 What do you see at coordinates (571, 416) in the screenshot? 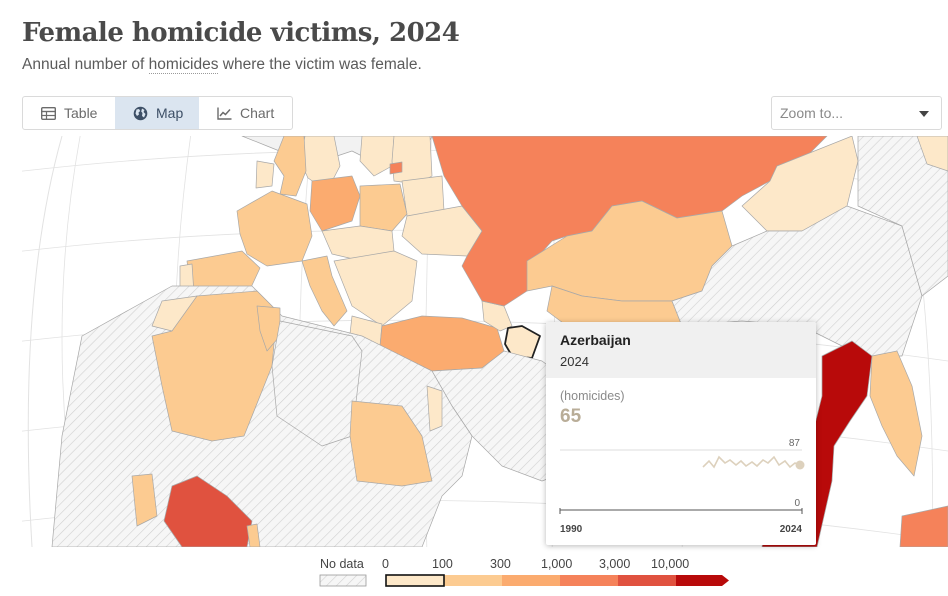
I see `tooltip-value: 65` at bounding box center [571, 416].